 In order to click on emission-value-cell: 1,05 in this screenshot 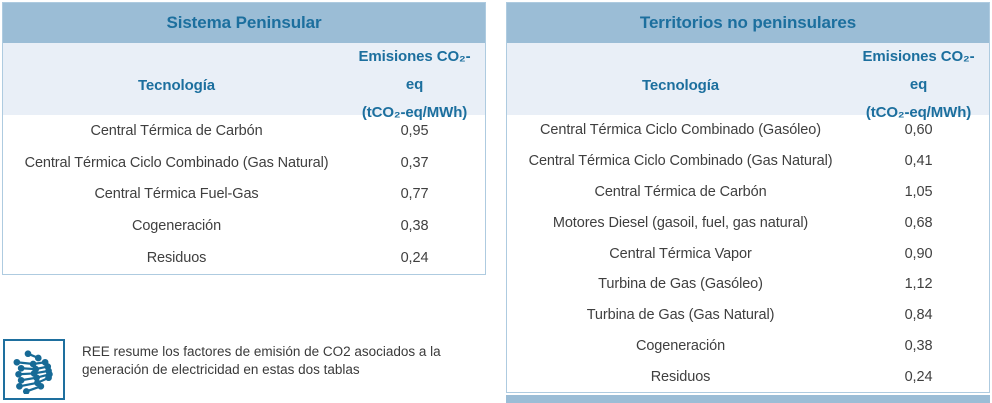, I will do `click(918, 191)`.